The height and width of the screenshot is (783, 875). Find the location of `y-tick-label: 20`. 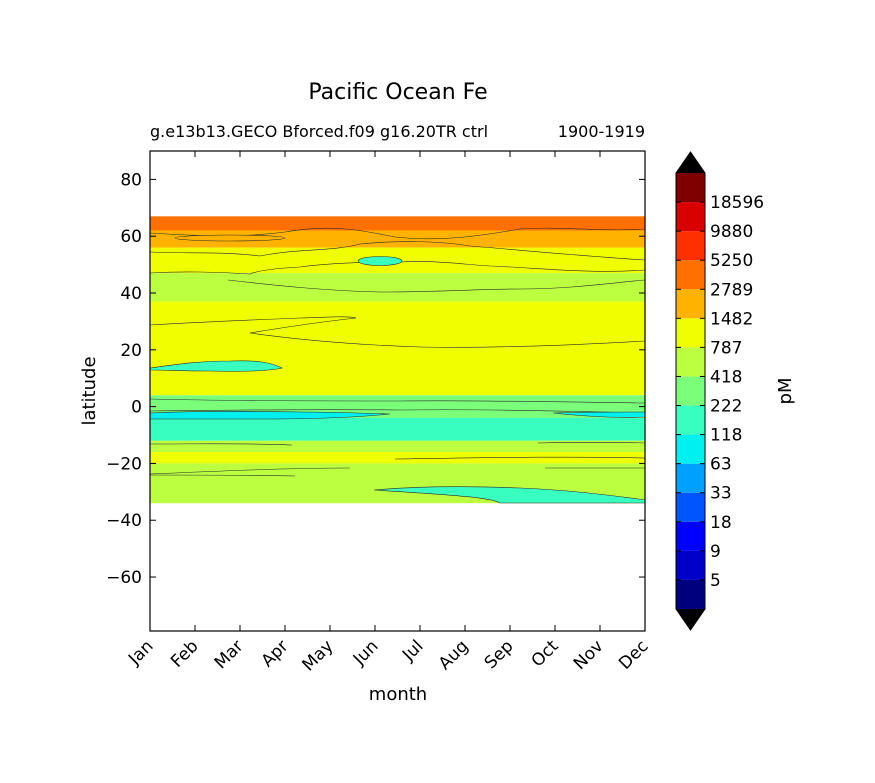

y-tick-label: 20 is located at coordinates (131, 351).